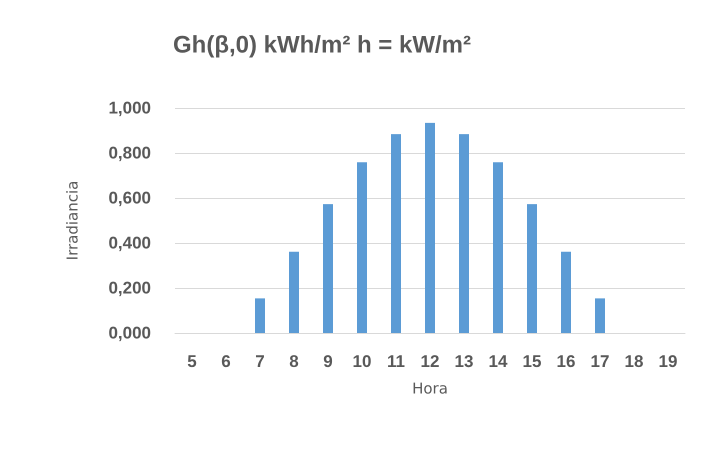 The height and width of the screenshot is (457, 713). What do you see at coordinates (73, 220) in the screenshot?
I see `y-axis-title: Irradiancia` at bounding box center [73, 220].